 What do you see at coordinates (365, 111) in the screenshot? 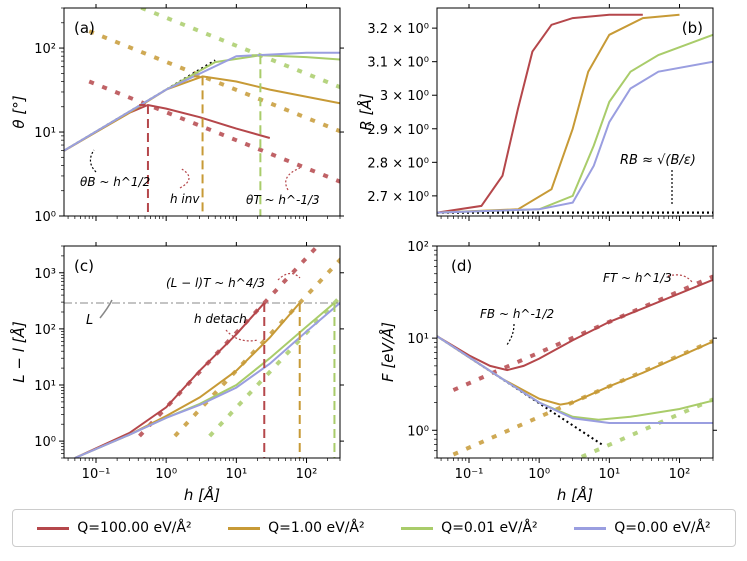
I see `y-axis-label: R [Å]` at bounding box center [365, 111].